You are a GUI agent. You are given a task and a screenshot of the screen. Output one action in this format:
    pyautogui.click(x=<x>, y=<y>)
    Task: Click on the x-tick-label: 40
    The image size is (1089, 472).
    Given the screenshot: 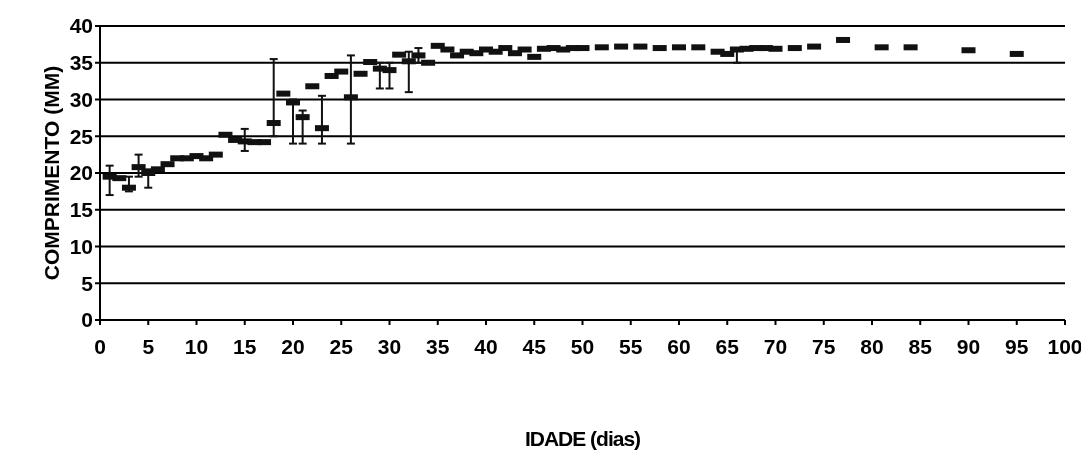 What is the action you would take?
    pyautogui.click(x=486, y=346)
    